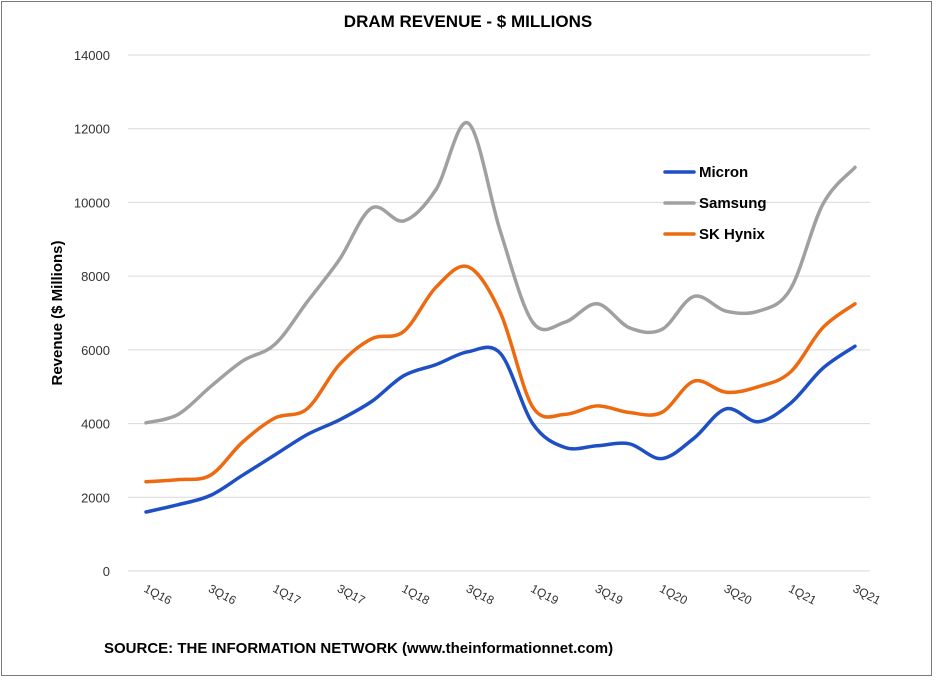  I want to click on legend-label-micron: Micron, so click(723, 172).